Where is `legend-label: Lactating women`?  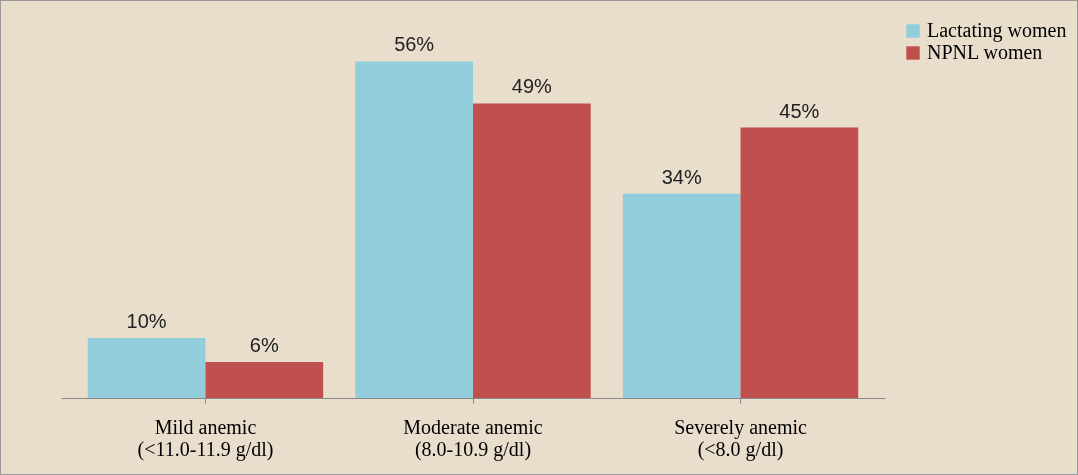 legend-label: Lactating women is located at coordinates (997, 30).